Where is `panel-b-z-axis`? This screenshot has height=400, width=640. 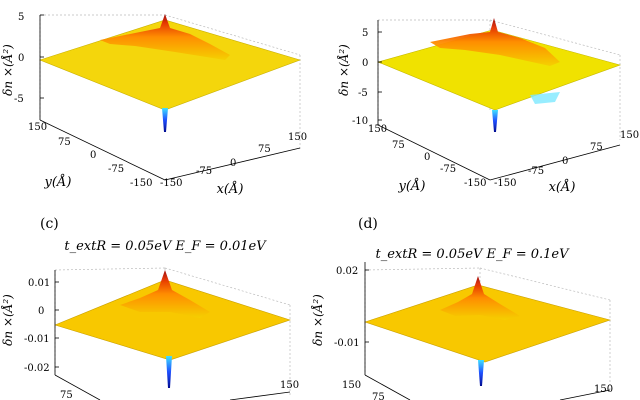
panel-b-z-axis is located at coordinates (379, 72).